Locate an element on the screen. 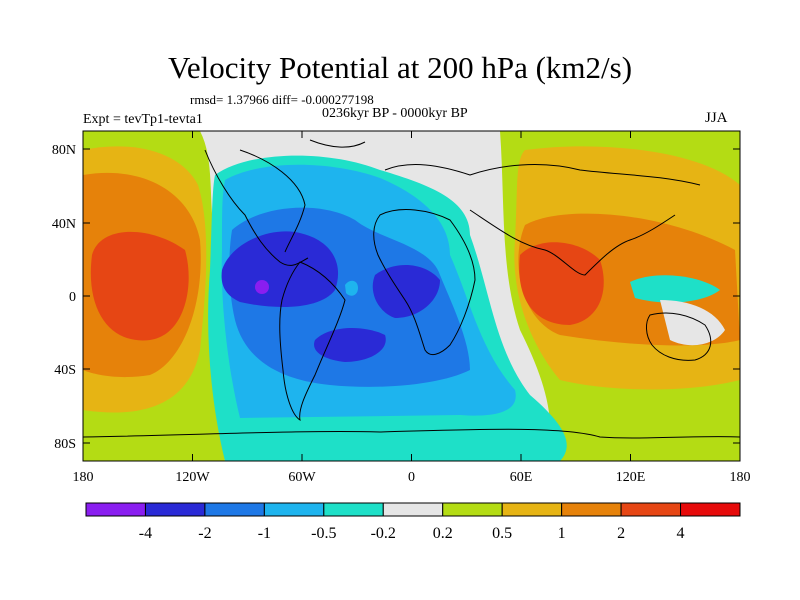 The image size is (800, 600). coast-north-america-east is located at coordinates (272, 201).